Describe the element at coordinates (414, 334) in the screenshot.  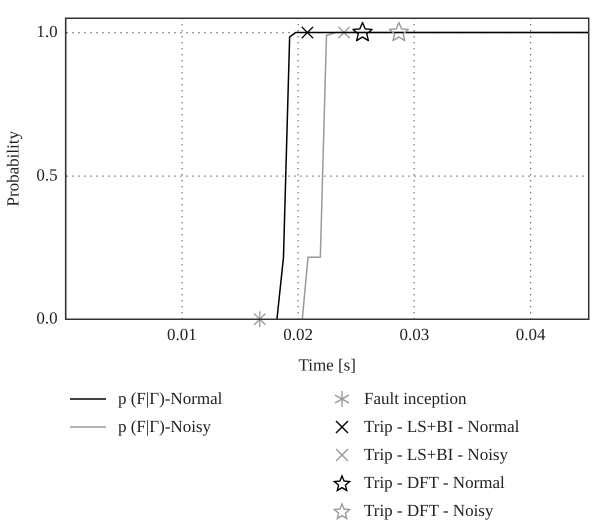
I see `x-tick-label: 0.03` at that location.